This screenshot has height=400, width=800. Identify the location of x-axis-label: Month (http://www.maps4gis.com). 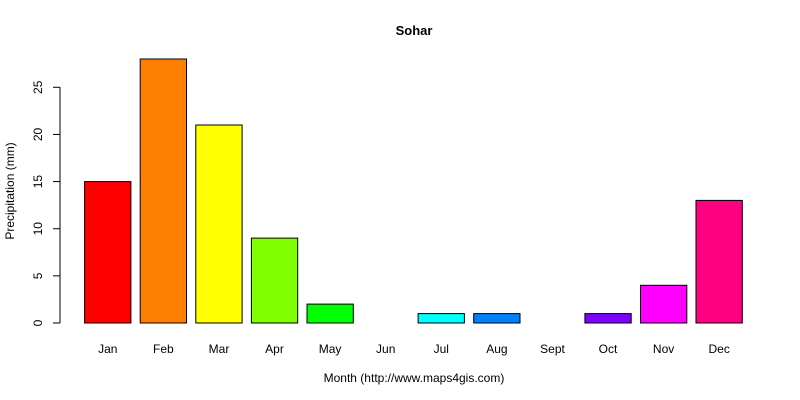
(414, 378).